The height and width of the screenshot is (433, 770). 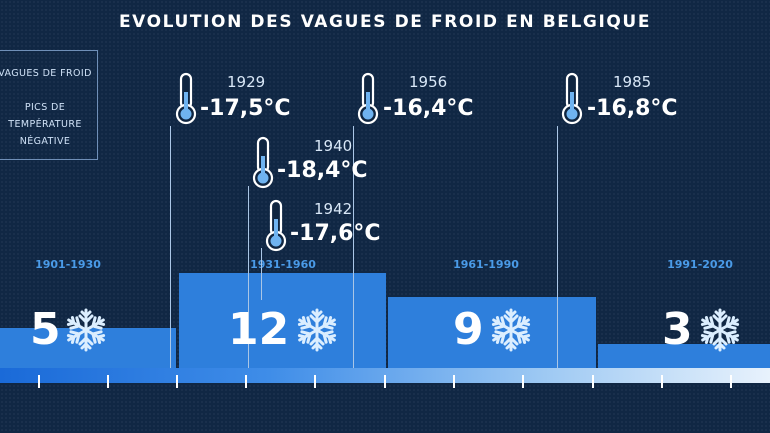 What do you see at coordinates (677, 329) in the screenshot?
I see `bar-value-1991-2020: 3` at bounding box center [677, 329].